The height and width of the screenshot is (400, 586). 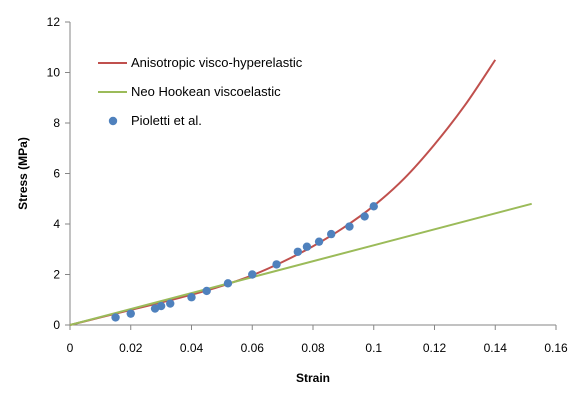 I want to click on x-axis-title: Strain, so click(x=313, y=378).